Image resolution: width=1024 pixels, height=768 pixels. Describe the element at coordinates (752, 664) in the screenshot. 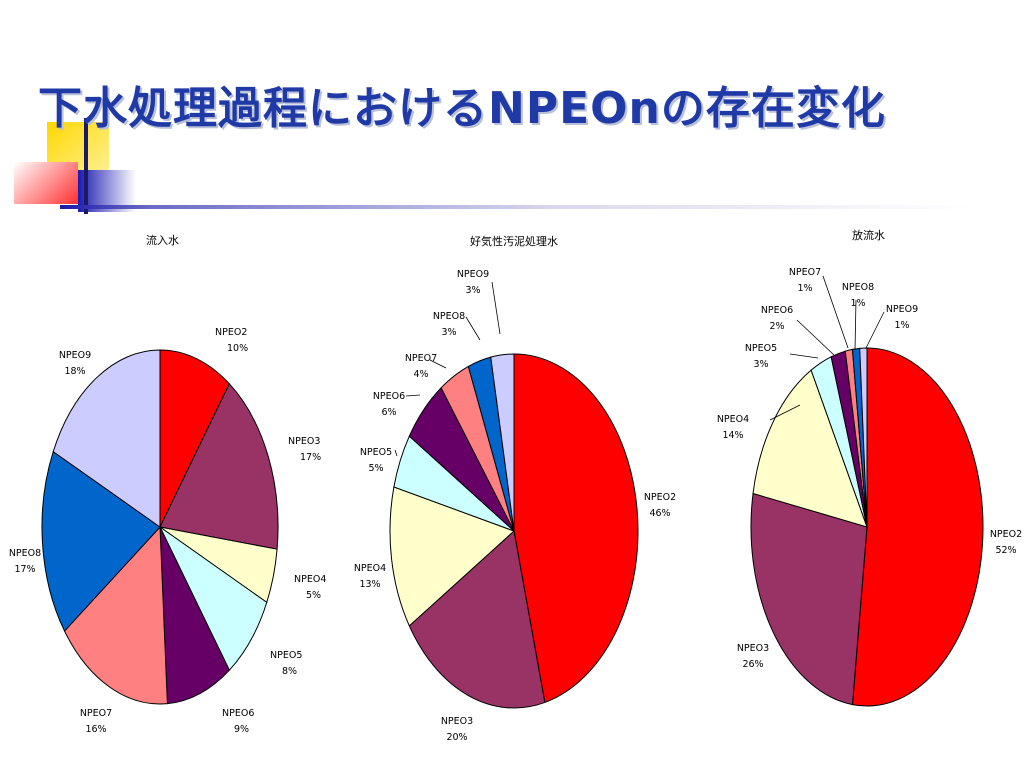

I see `slice-percent-npeo3: 26%` at that location.